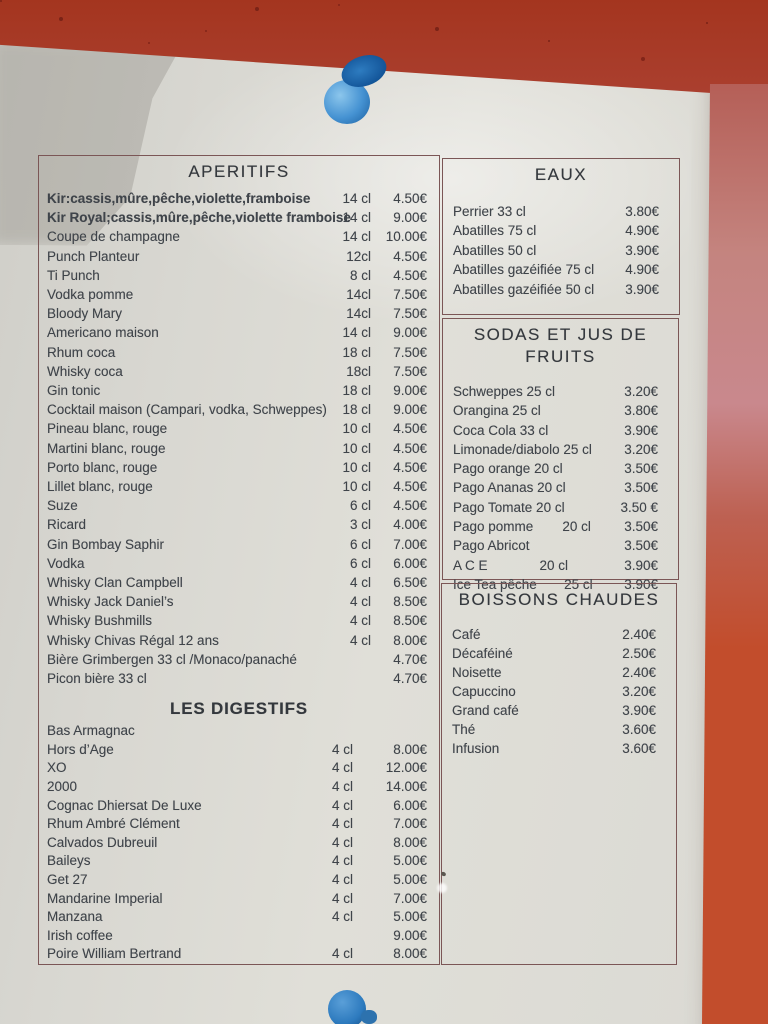 This screenshot has height=1024, width=768. I want to click on item-name: Whisky Bushmills, so click(100, 621).